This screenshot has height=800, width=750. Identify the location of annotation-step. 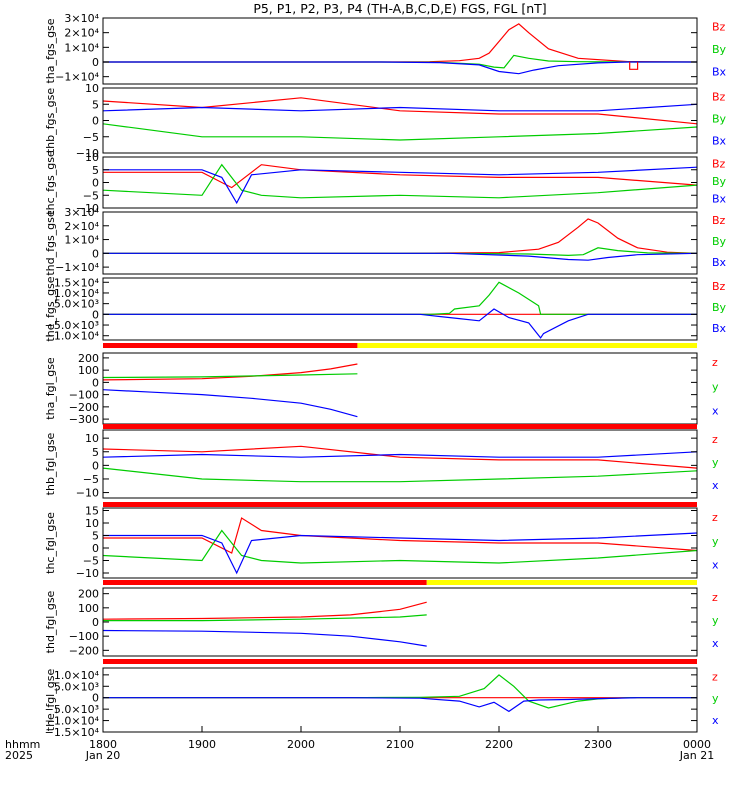
(634, 66).